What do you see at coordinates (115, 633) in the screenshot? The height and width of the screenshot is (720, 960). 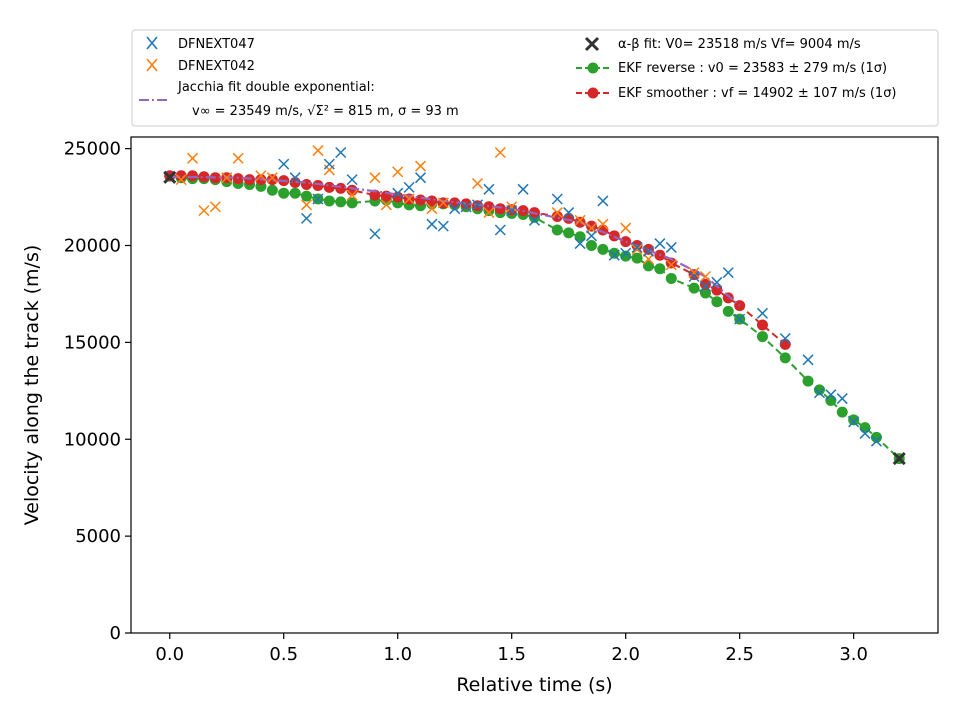 I see `y-tick-label: 0` at bounding box center [115, 633].